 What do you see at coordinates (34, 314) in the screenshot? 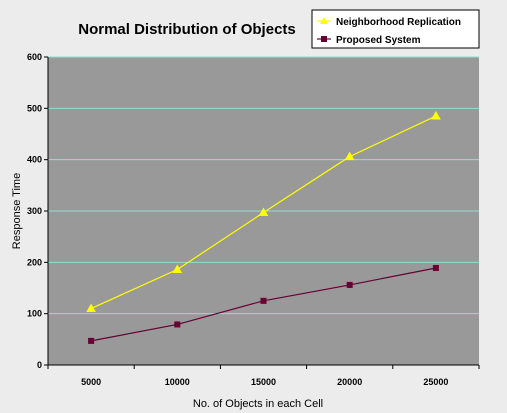
I see `y-tick-label: 100` at bounding box center [34, 314].